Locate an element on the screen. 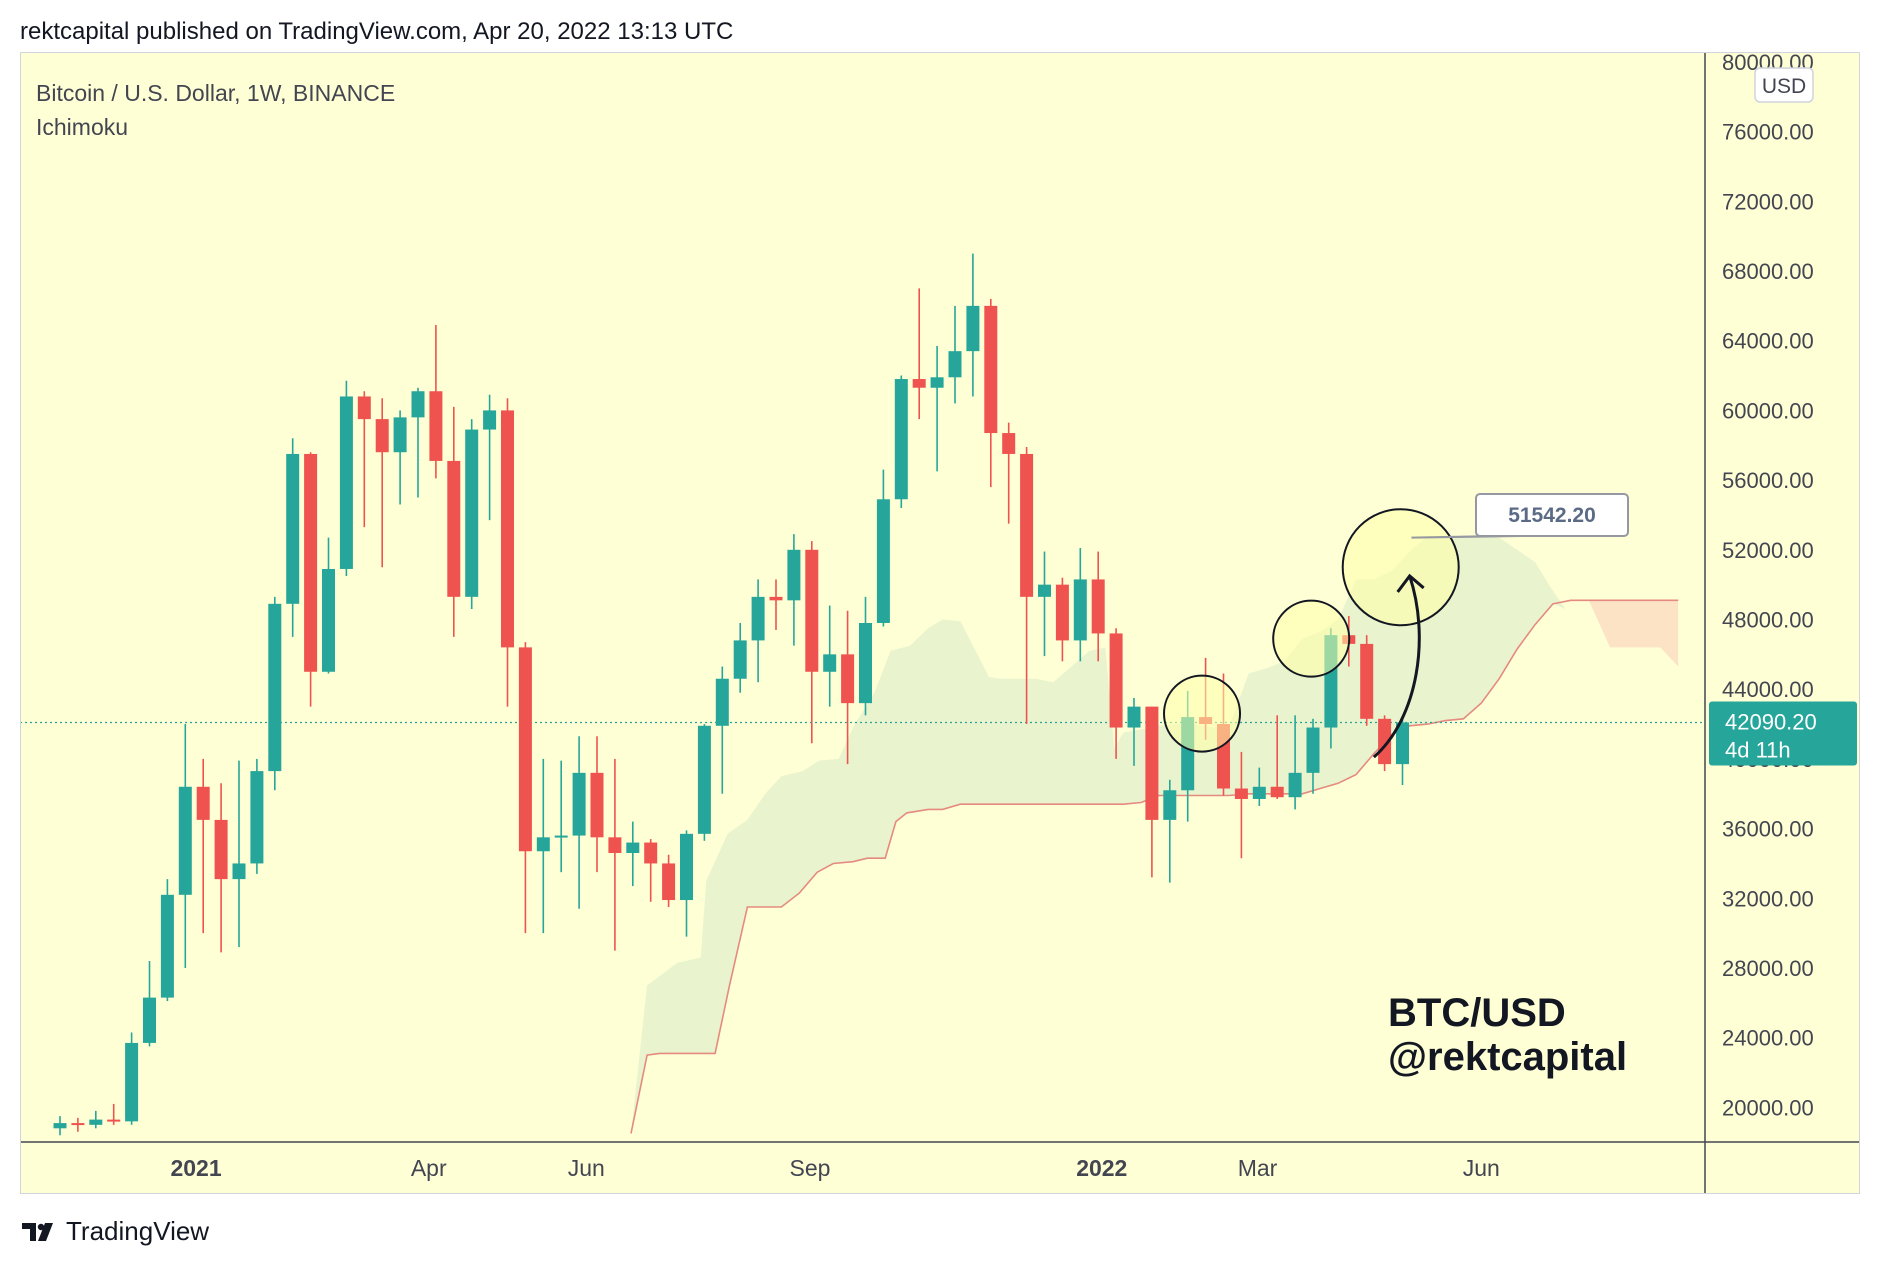 This screenshot has height=1264, width=1880. projection-arrow is located at coordinates (1396, 667).